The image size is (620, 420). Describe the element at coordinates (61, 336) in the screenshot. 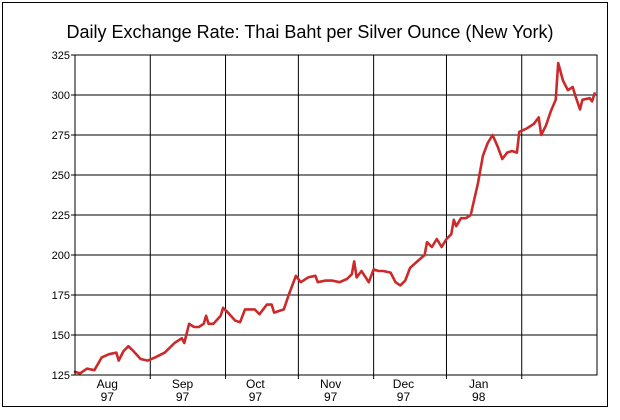

I see `y-tick-label: 150` at that location.